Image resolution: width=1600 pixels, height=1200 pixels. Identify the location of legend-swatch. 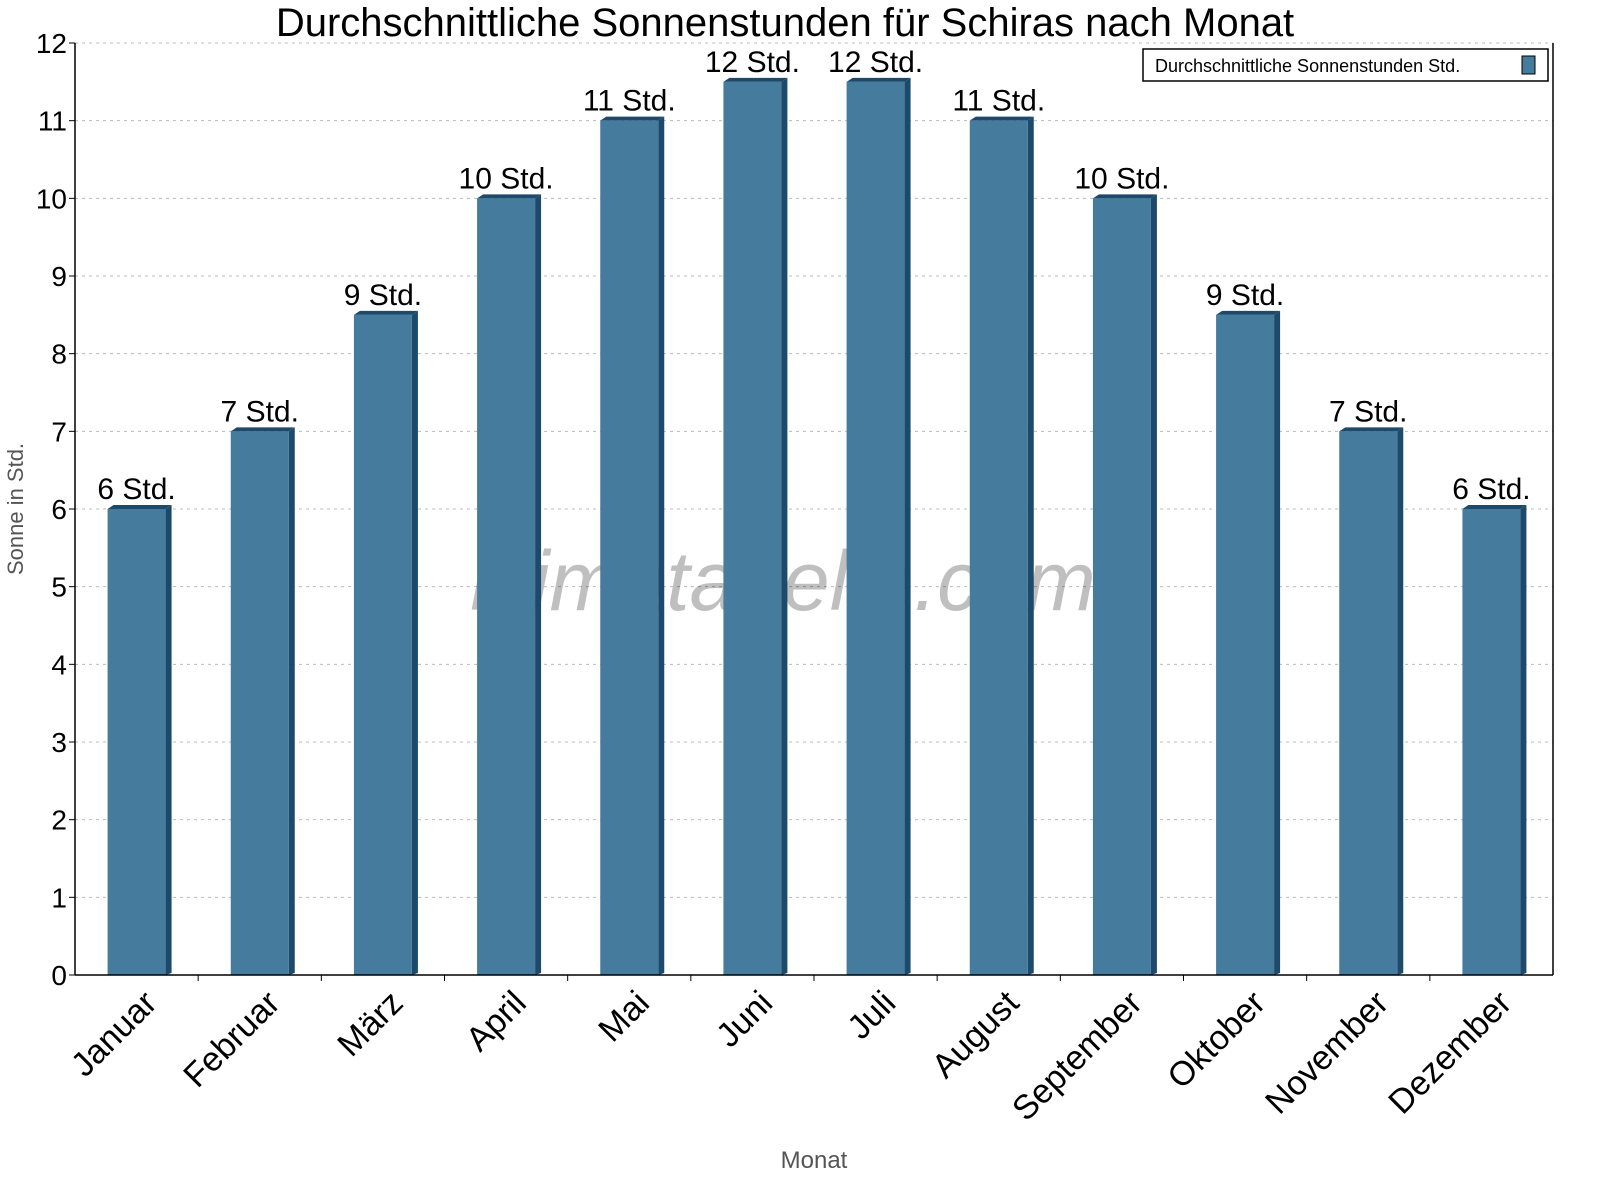
(1528, 65).